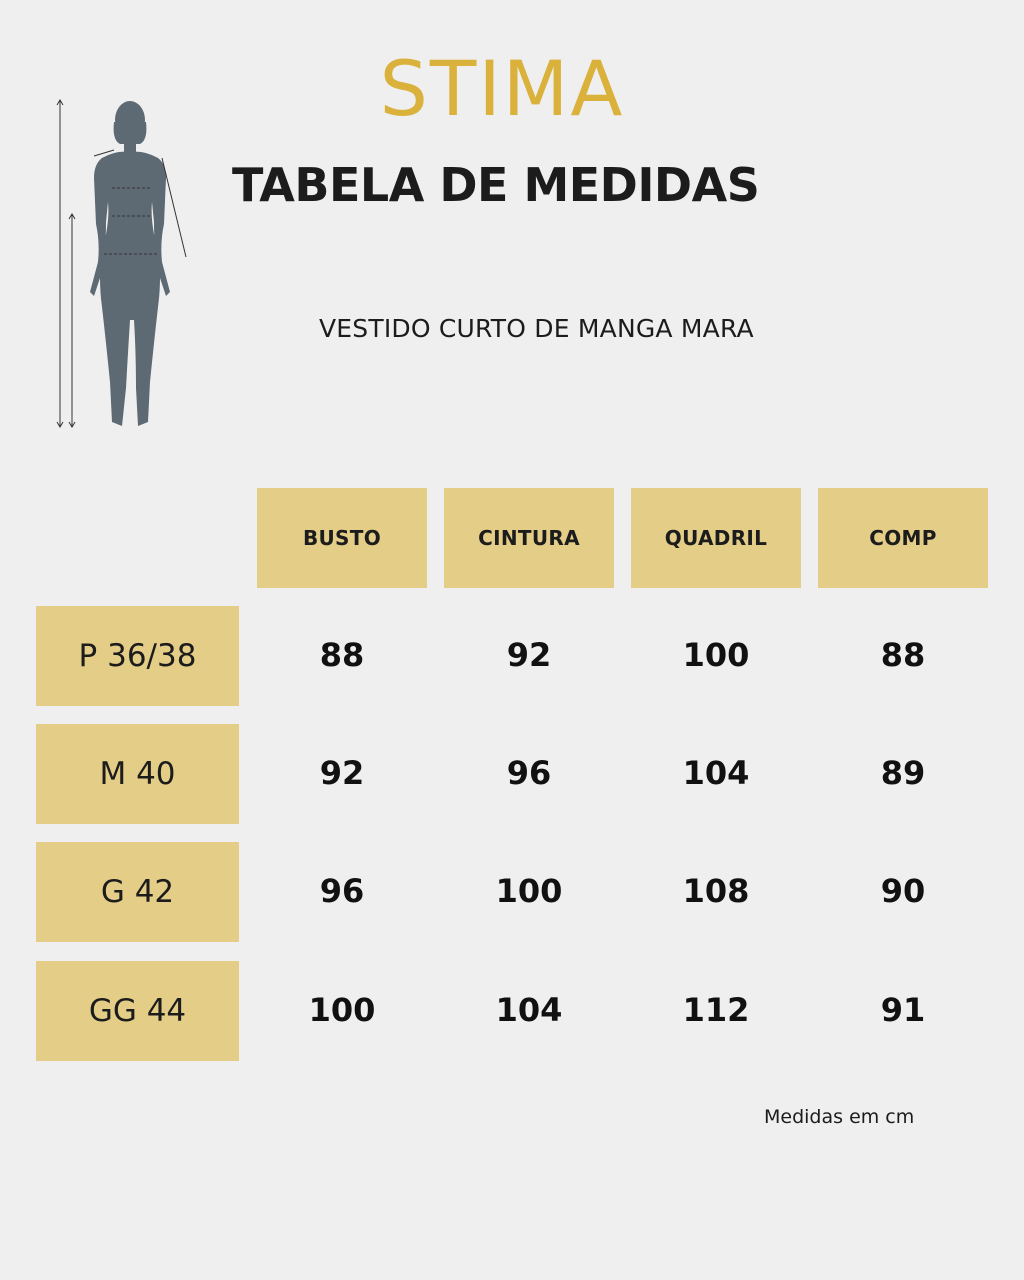 The width and height of the screenshot is (1024, 1280). What do you see at coordinates (496, 185) in the screenshot?
I see `page-title: TABELA DE MEDIDAS` at bounding box center [496, 185].